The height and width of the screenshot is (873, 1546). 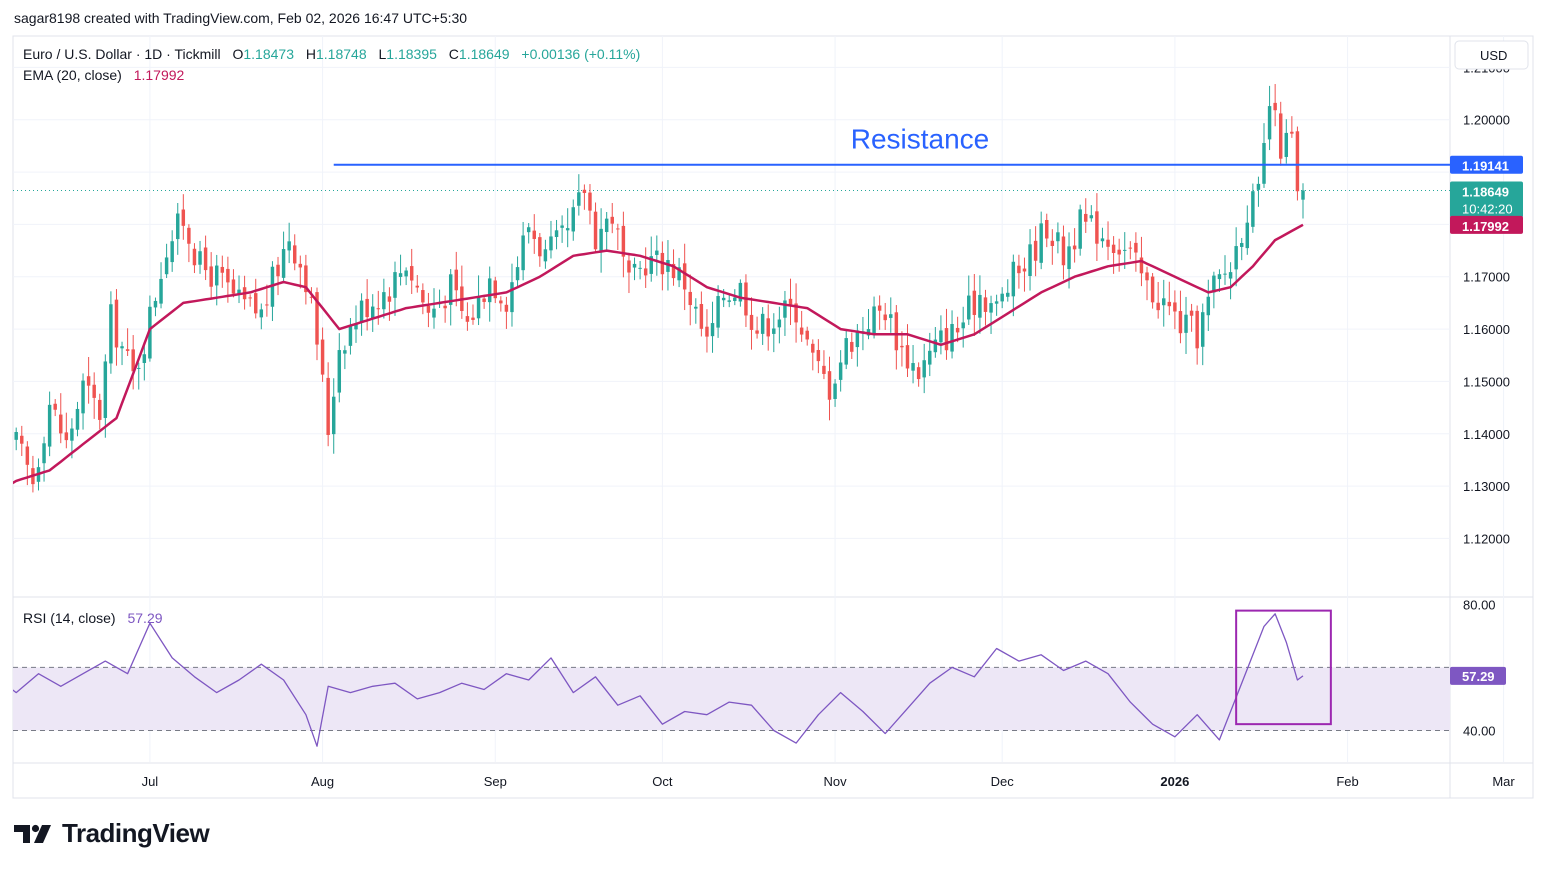 I want to click on low-label: L, so click(x=383, y=54).